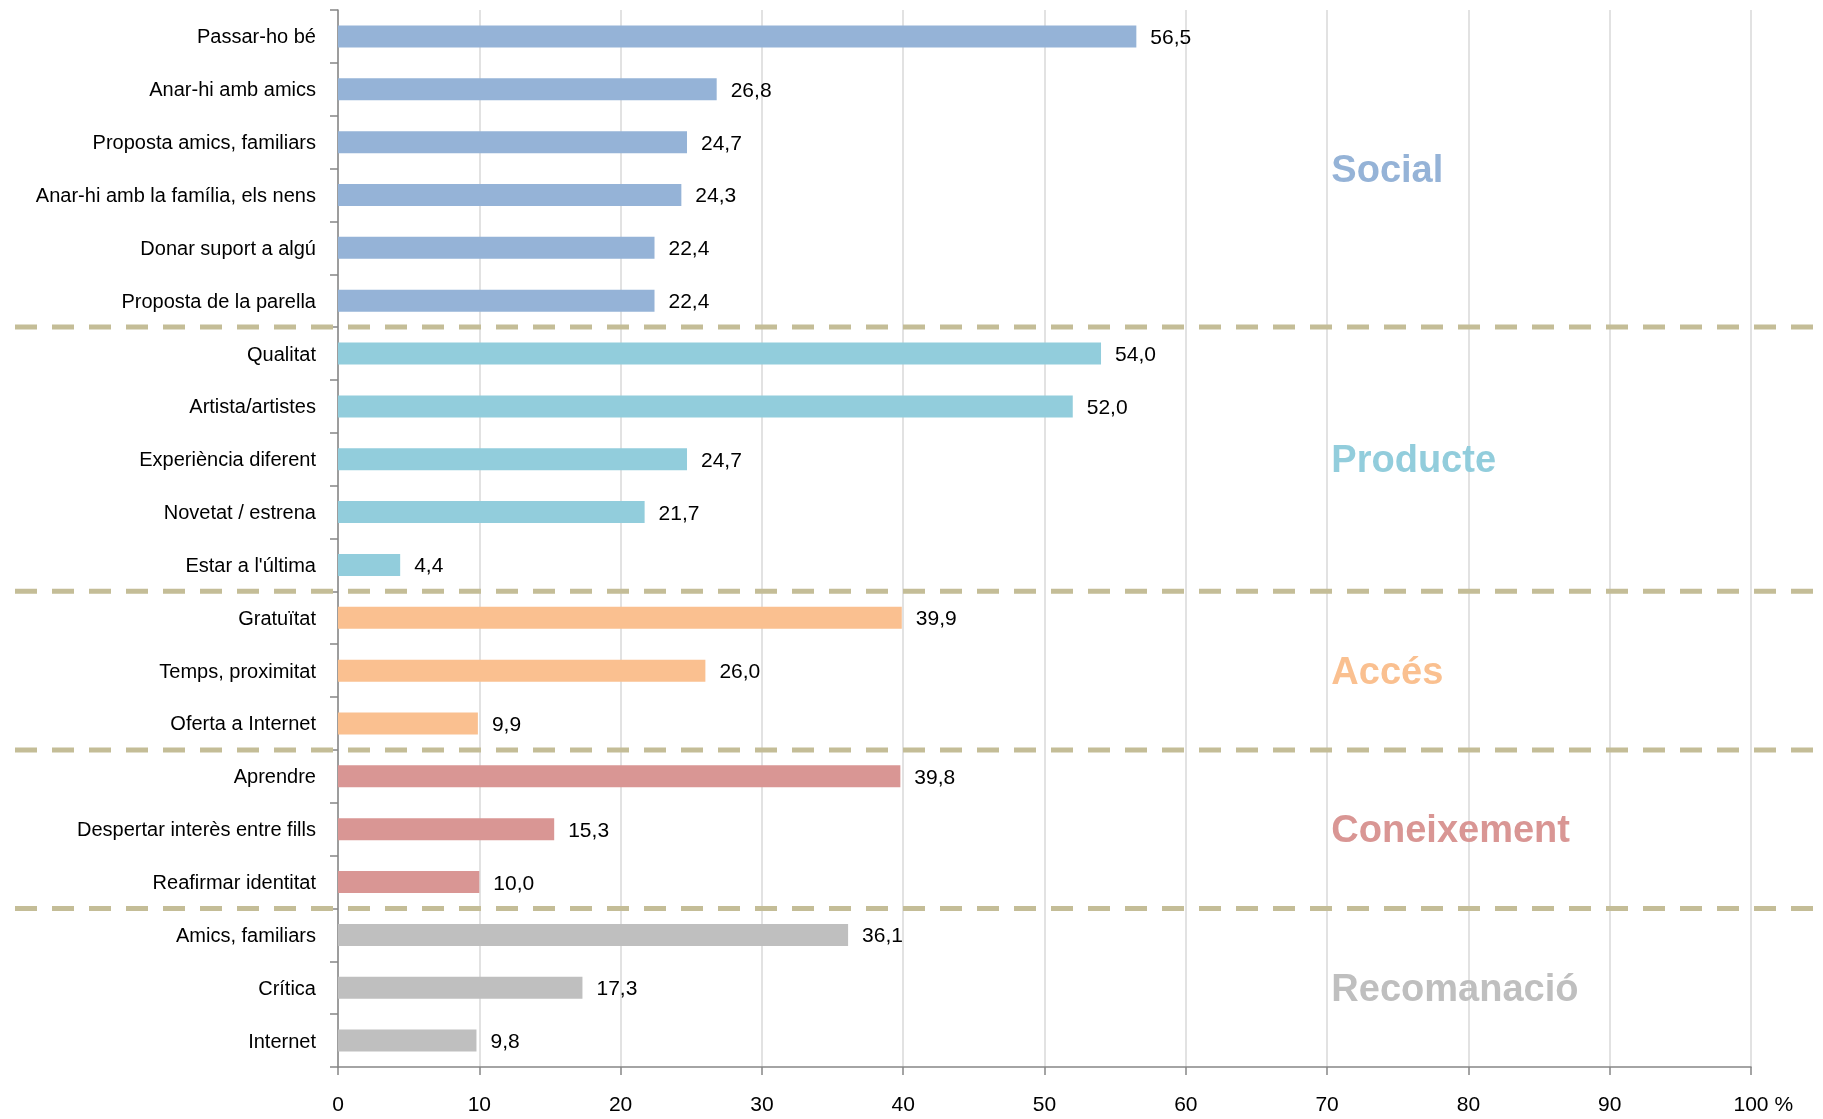  Describe the element at coordinates (1186, 1103) in the screenshot. I see `x-tick-label: 60` at that location.